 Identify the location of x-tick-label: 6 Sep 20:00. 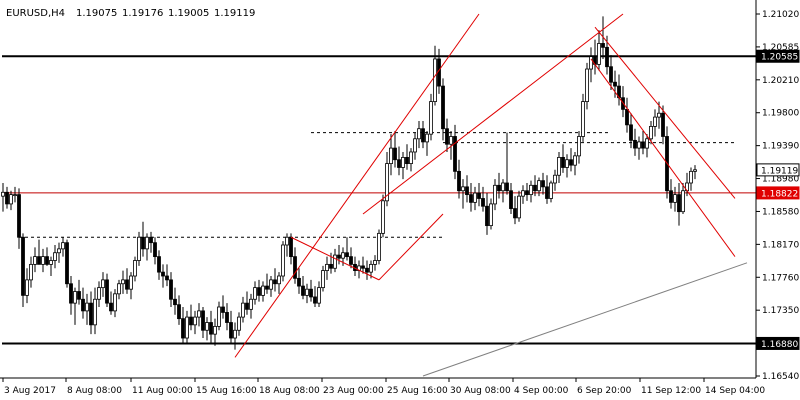
(604, 391).